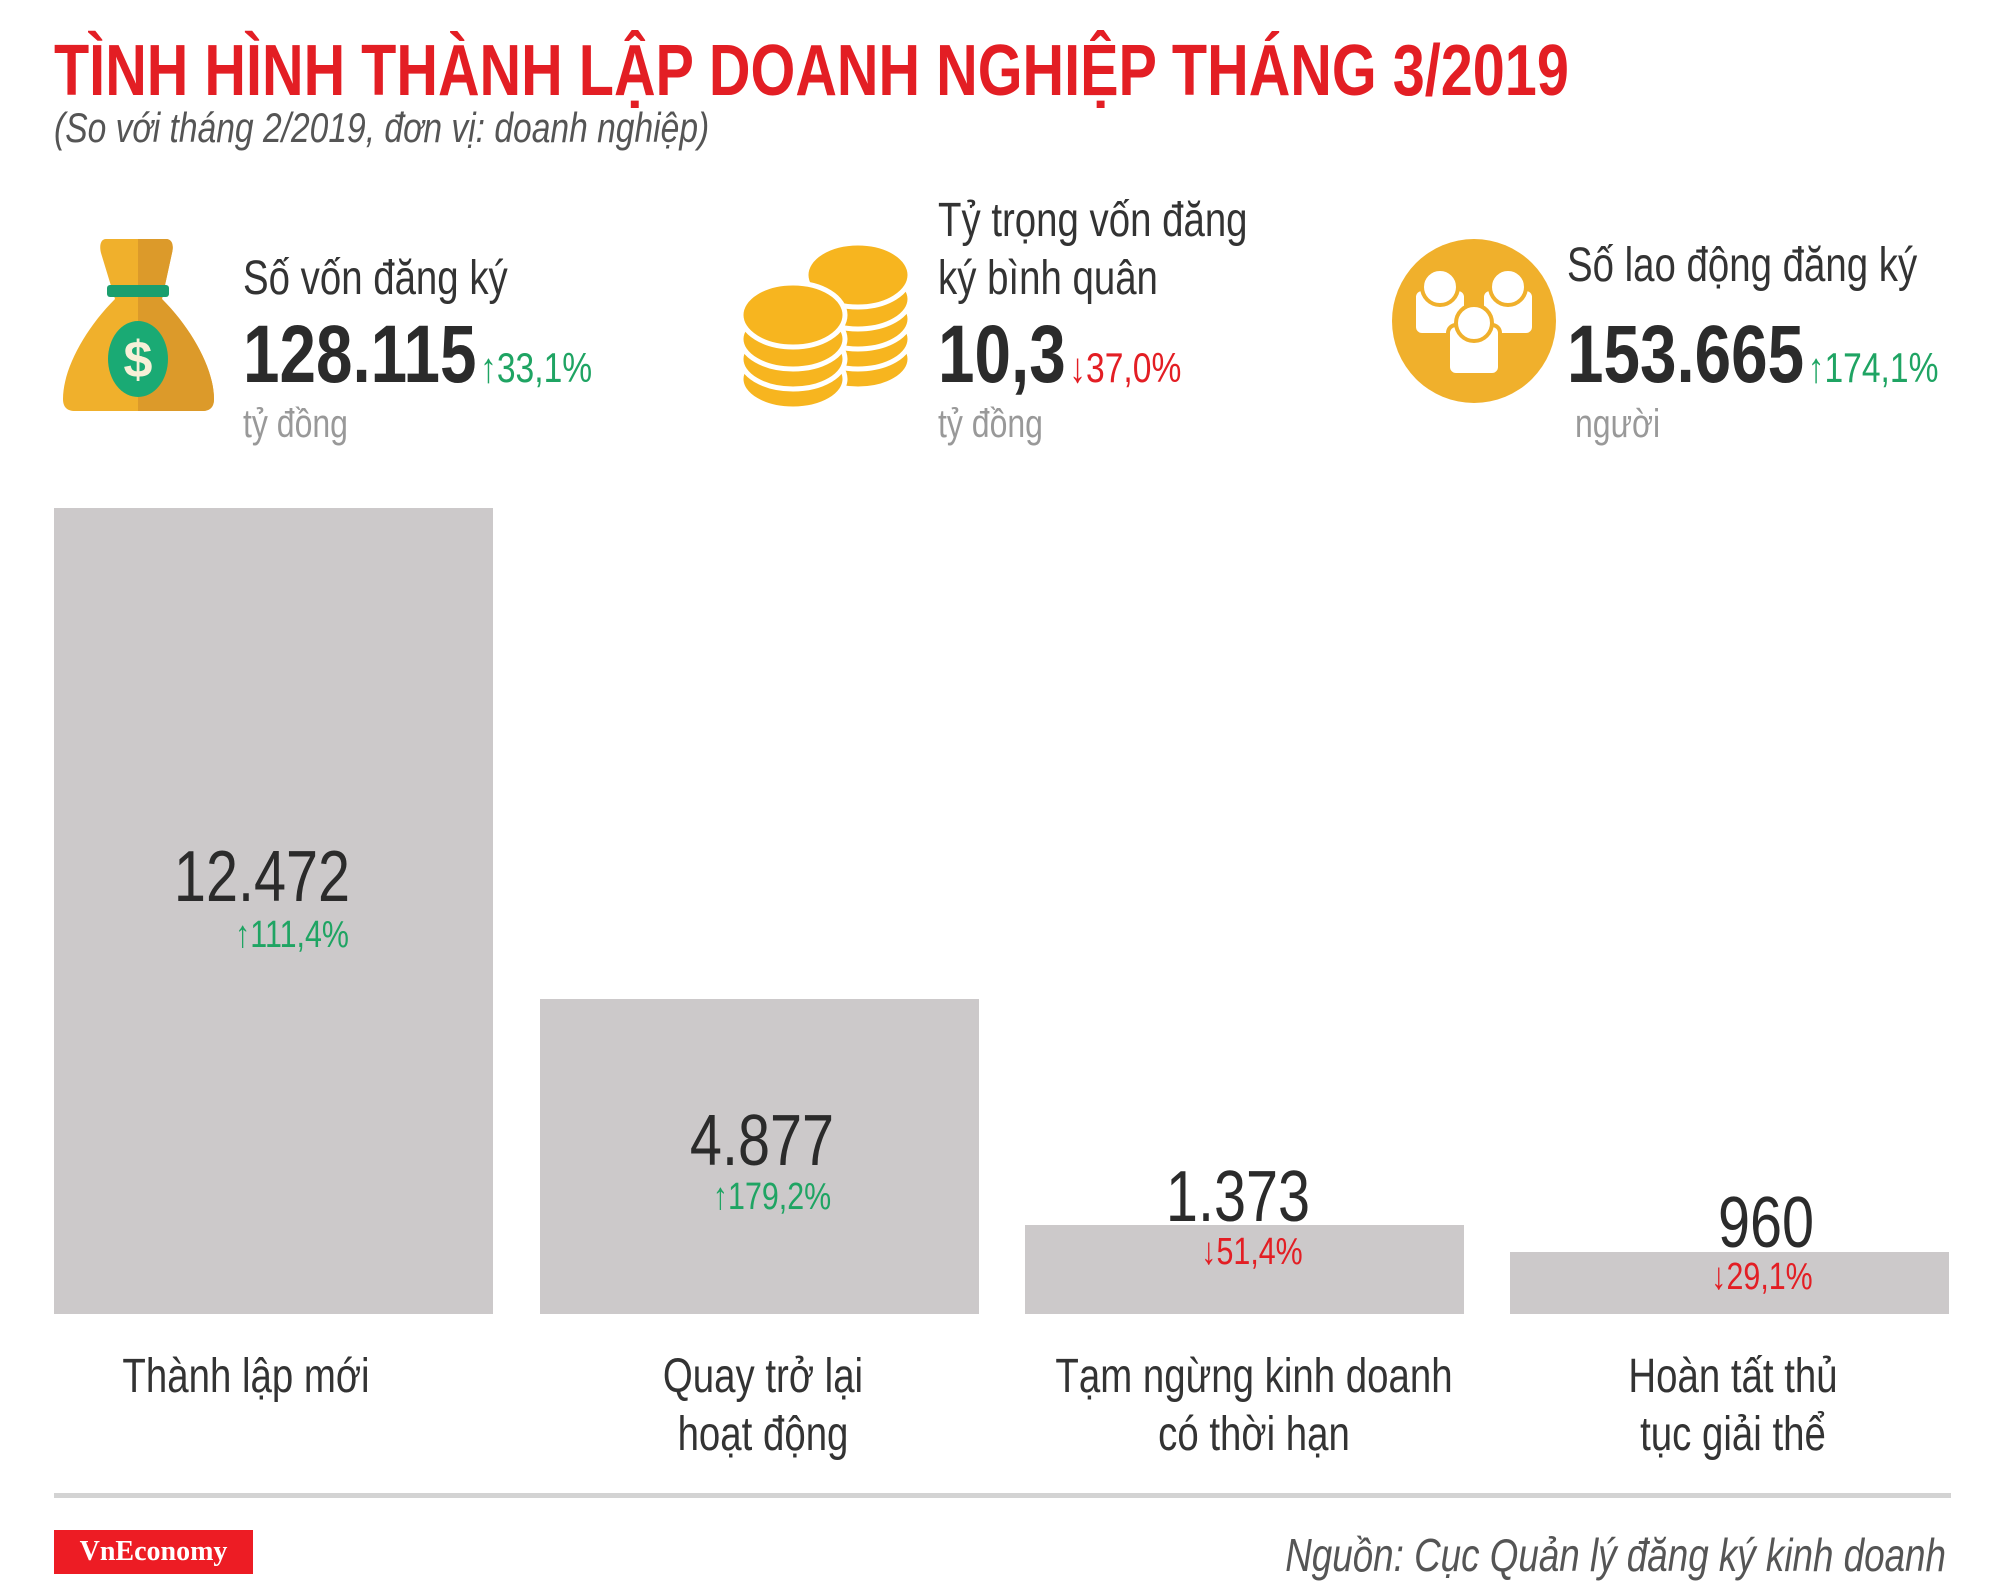  I want to click on people-icon, so click(1474, 321).